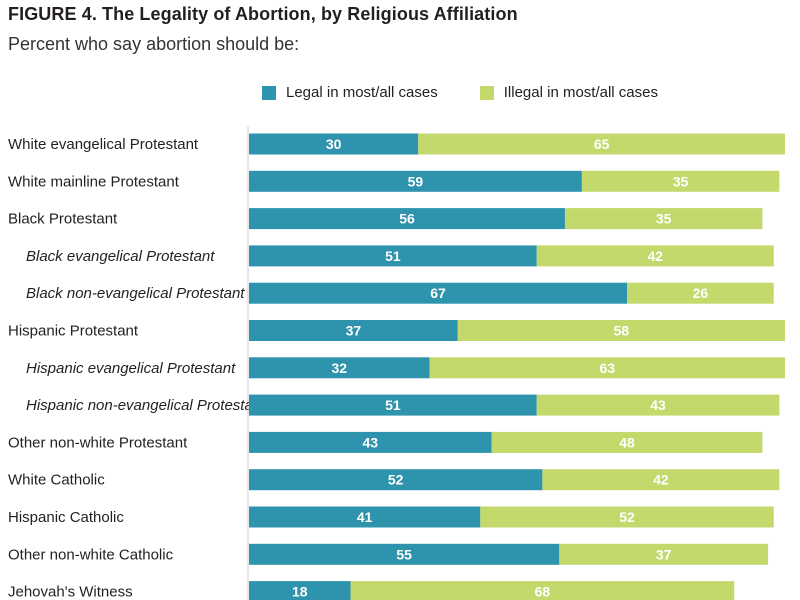  I want to click on category-label: White Catholic, so click(56, 480).